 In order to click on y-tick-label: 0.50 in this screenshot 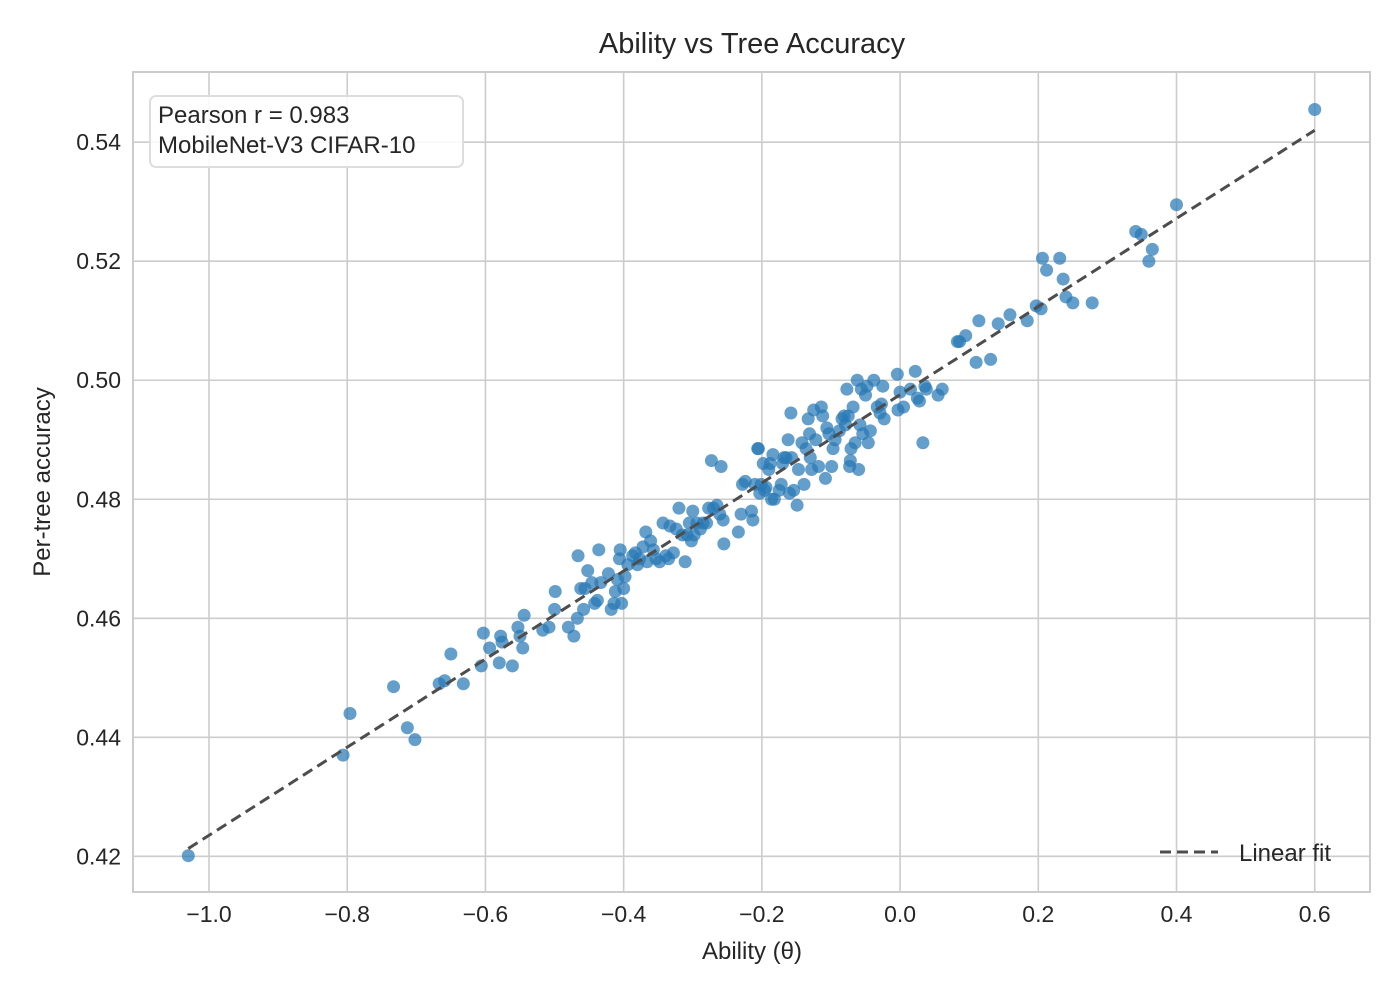, I will do `click(98, 380)`.